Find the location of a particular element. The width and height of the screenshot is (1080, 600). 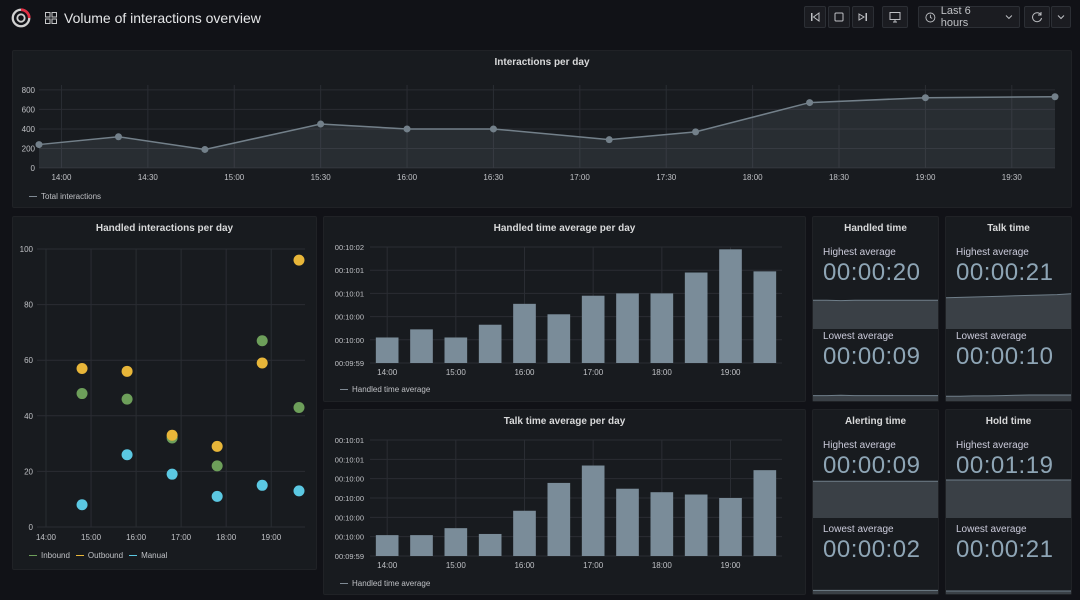

lowest-average-value: 00:00:02 is located at coordinates (872, 549).